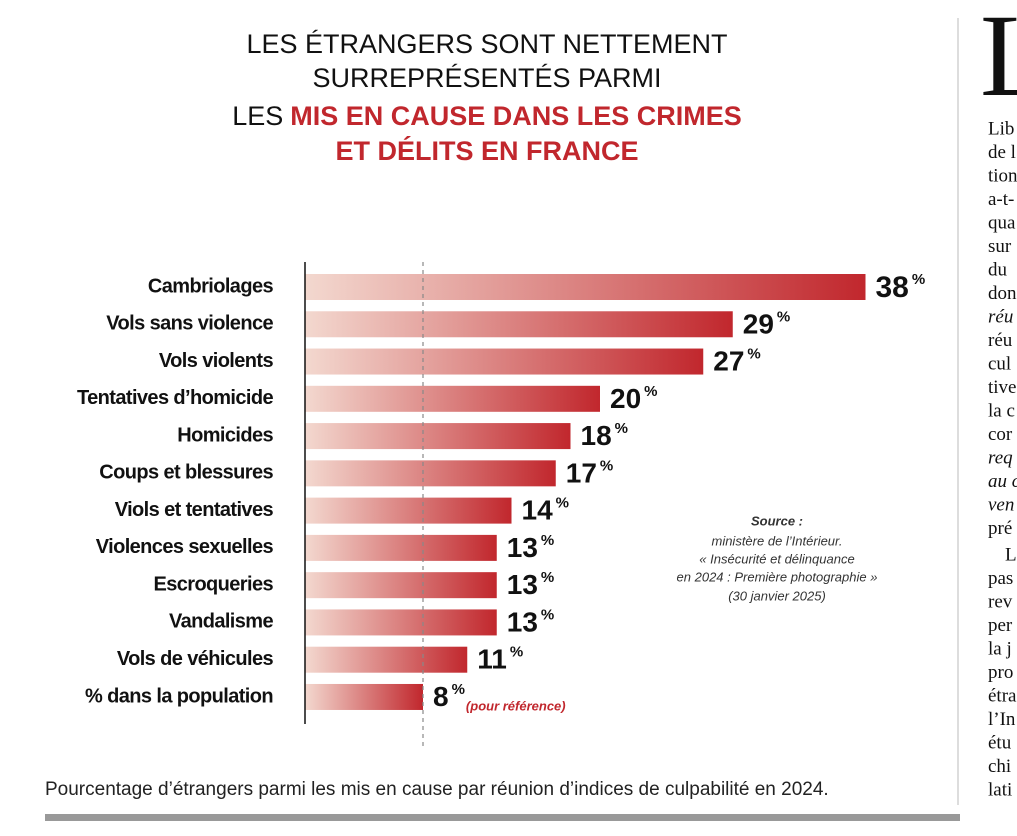 This screenshot has height=836, width=1017. What do you see at coordinates (1000, 742) in the screenshot?
I see `column-line: étu` at bounding box center [1000, 742].